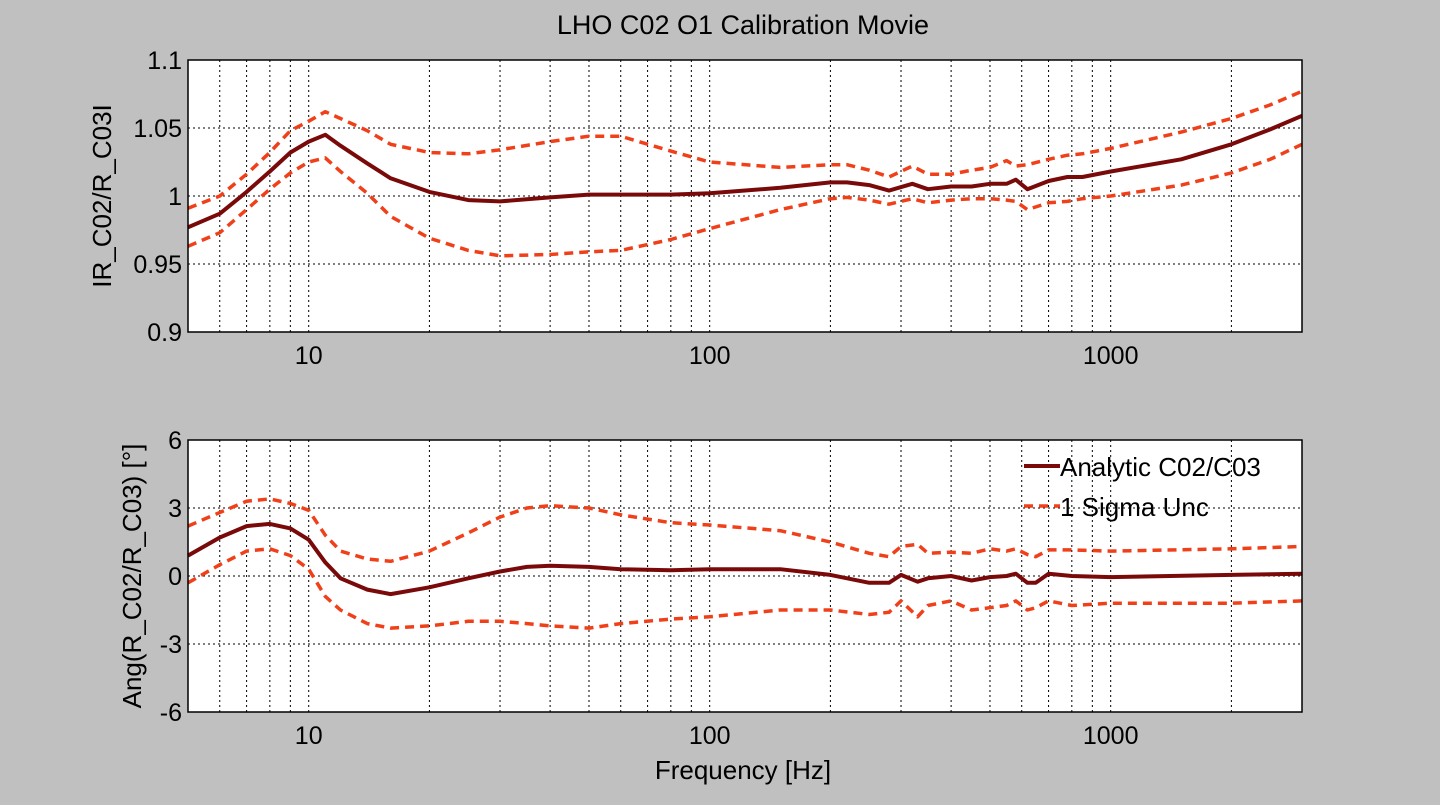 Image resolution: width=1440 pixels, height=805 pixels. What do you see at coordinates (309, 356) in the screenshot?
I see `top-x-tick-label: 10` at bounding box center [309, 356].